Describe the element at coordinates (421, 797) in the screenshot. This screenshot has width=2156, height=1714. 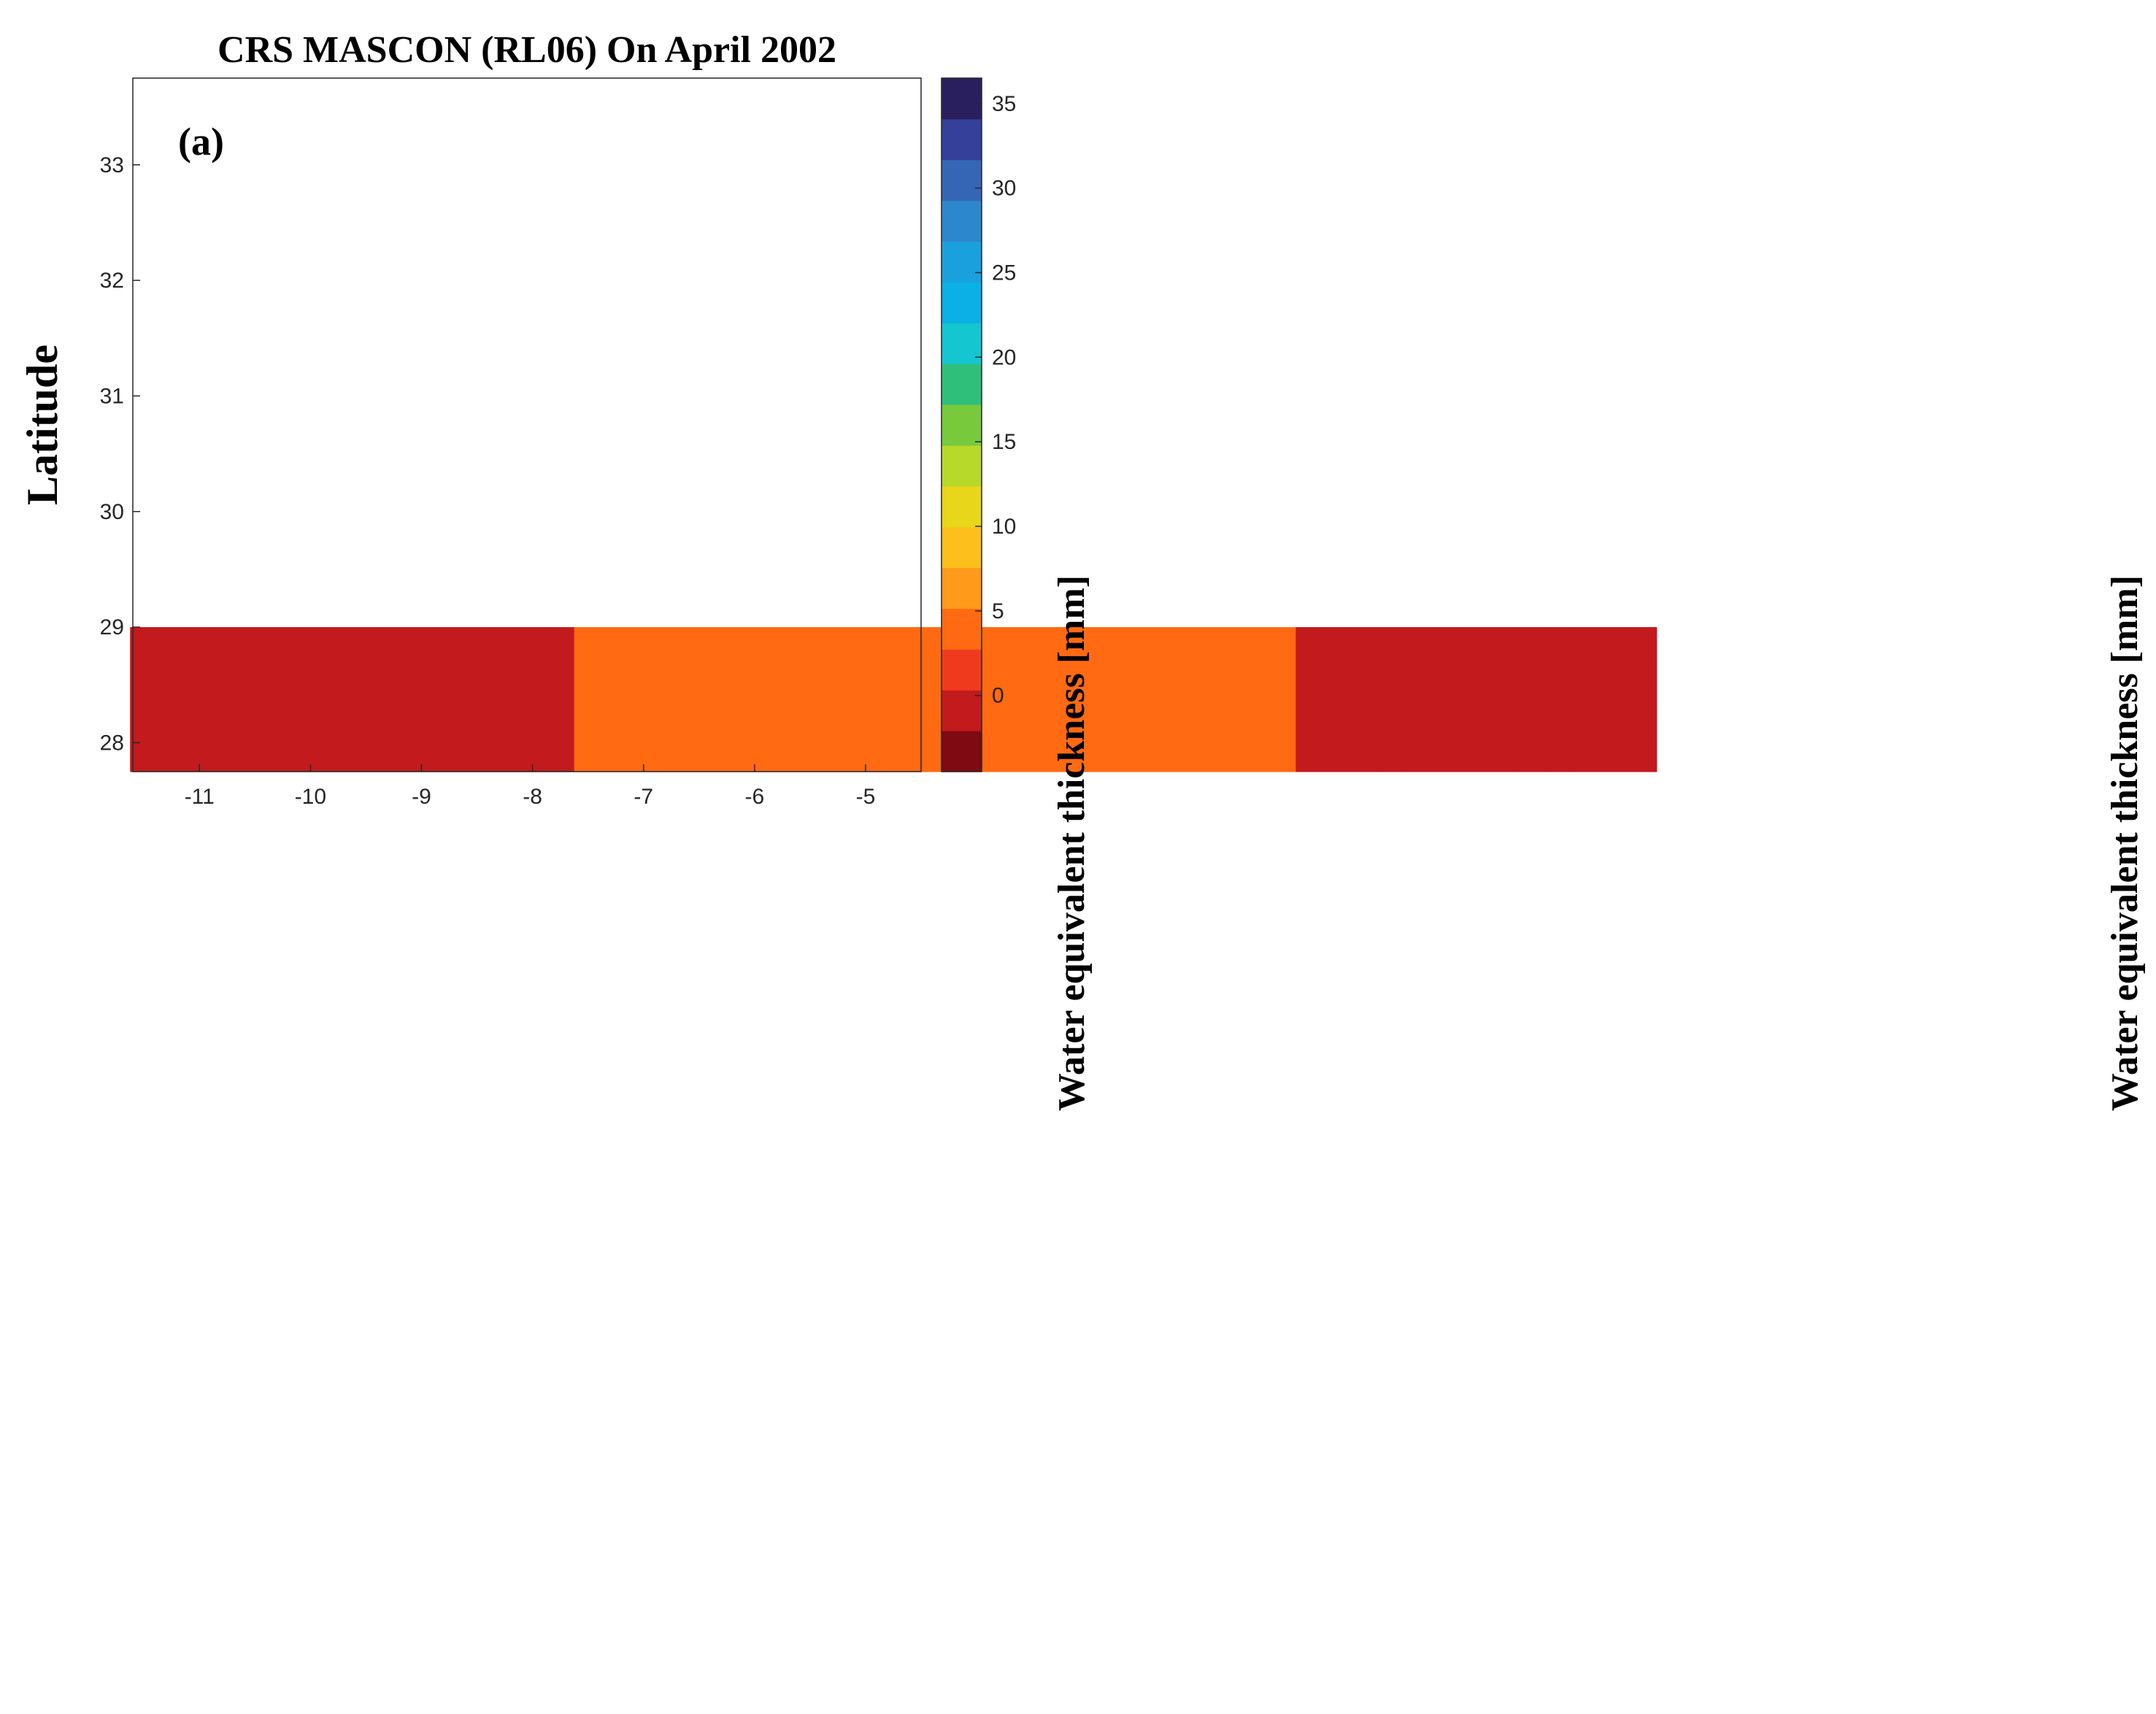
I see `x-tick-label: -9` at that location.